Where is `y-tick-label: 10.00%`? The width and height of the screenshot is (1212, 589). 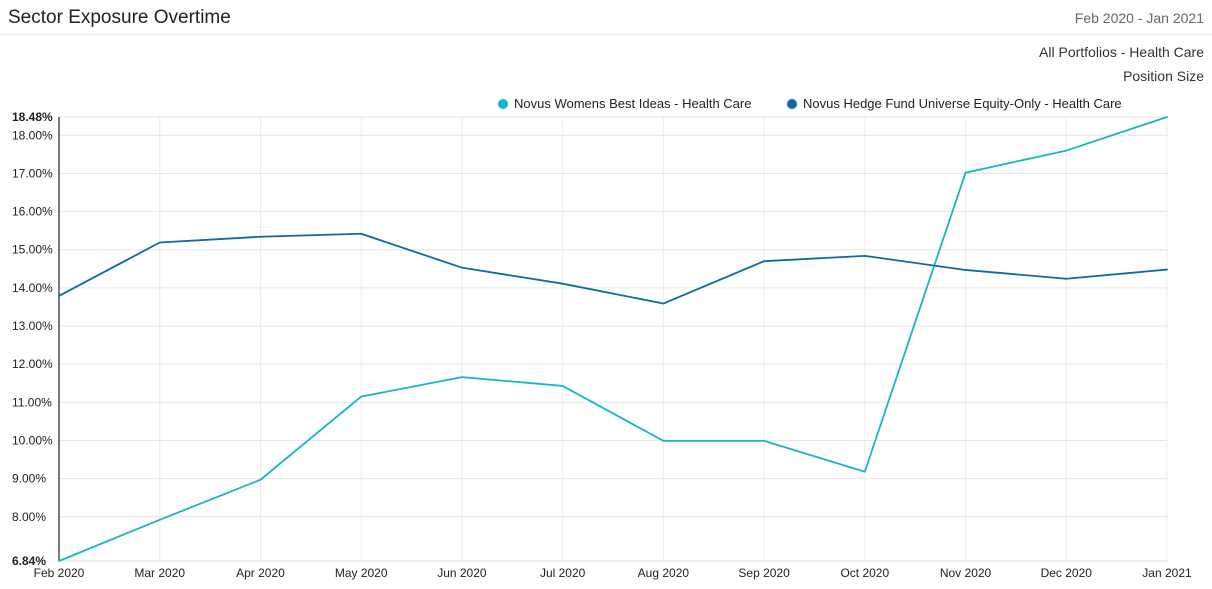
y-tick-label: 10.00% is located at coordinates (32, 440).